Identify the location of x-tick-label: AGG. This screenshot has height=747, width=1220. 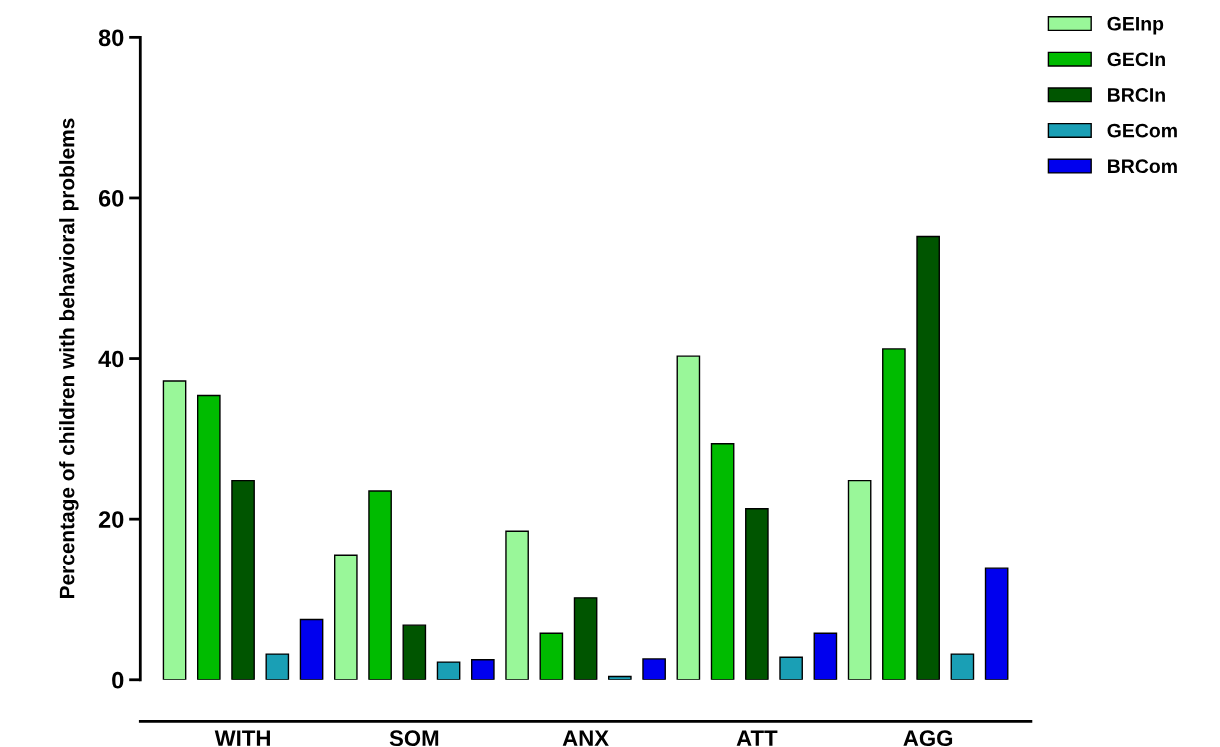
(928, 738).